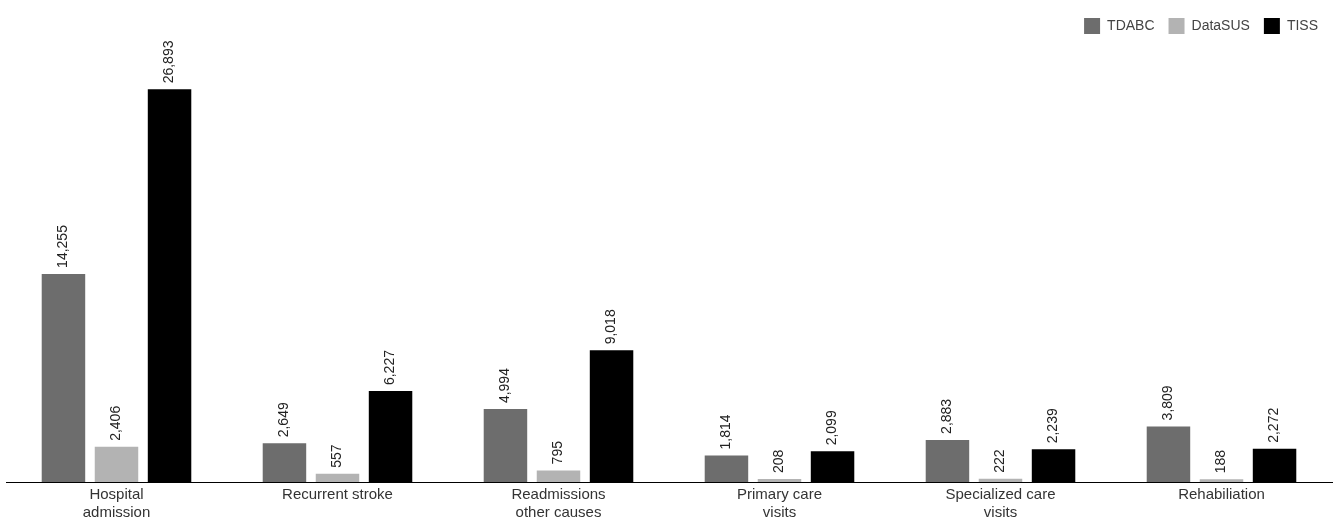 This screenshot has width=1338, height=530. What do you see at coordinates (557, 452) in the screenshot?
I see `data-label: 795` at bounding box center [557, 452].